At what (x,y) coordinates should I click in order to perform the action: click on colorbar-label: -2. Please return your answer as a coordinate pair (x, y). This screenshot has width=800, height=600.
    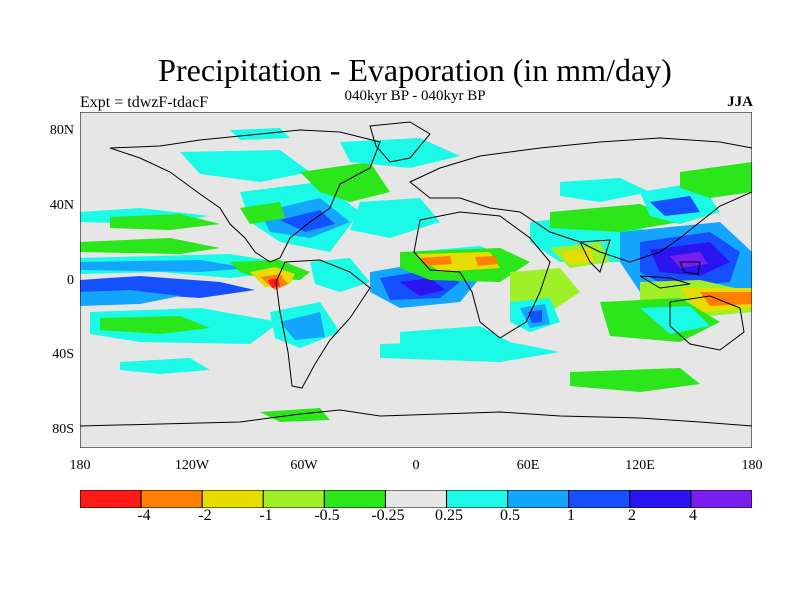
    Looking at the image, I should click on (205, 515).